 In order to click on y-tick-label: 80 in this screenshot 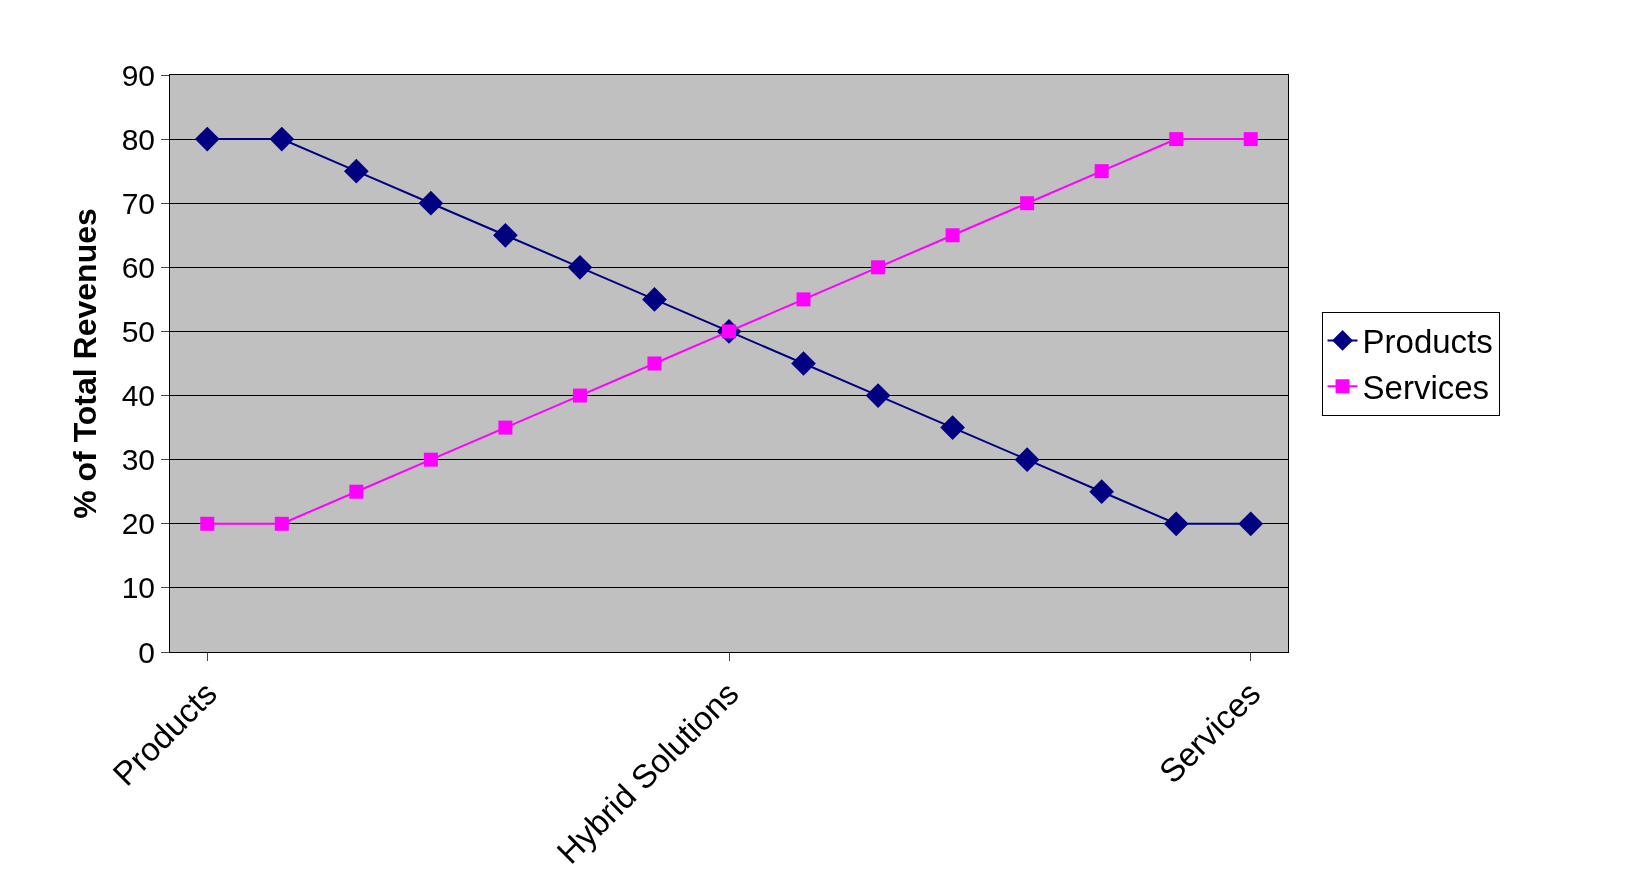, I will do `click(138, 139)`.